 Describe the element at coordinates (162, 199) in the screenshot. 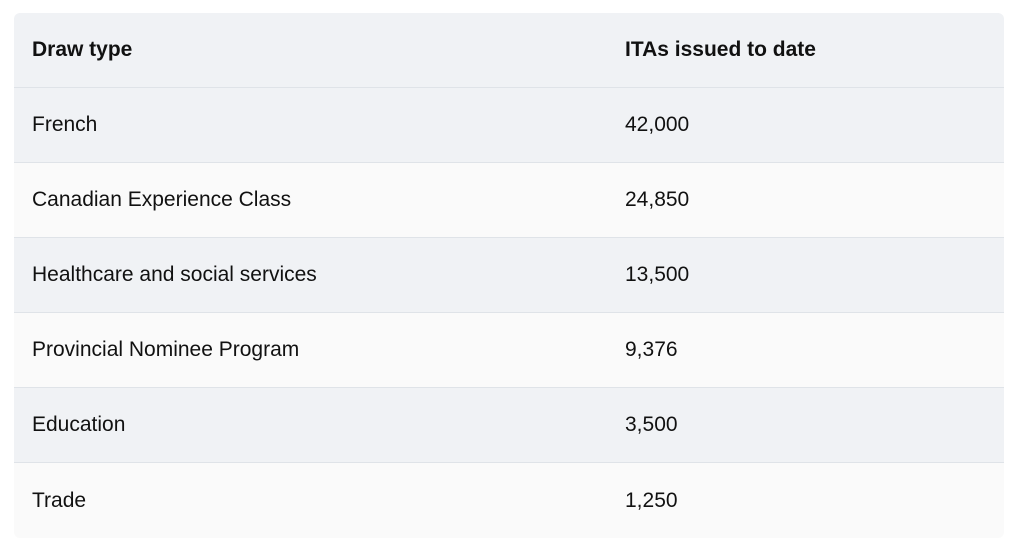

I see `draw-type-cell: Canadian Experience Class` at that location.